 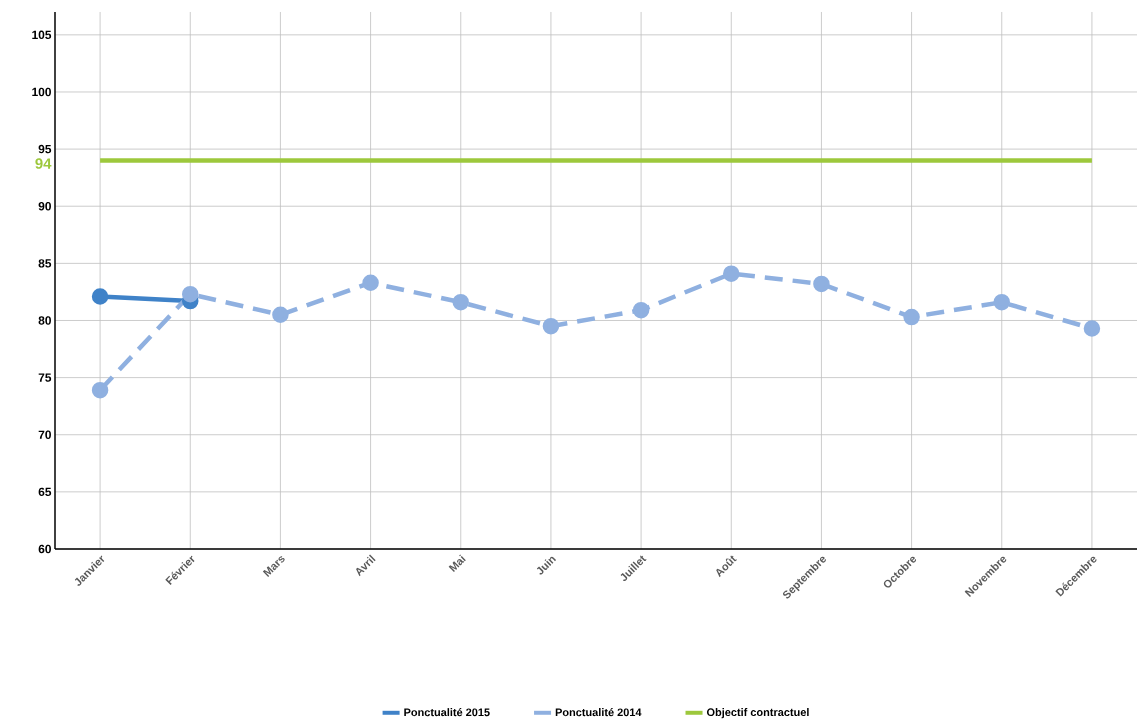 I want to click on text: 94, so click(x=43, y=163).